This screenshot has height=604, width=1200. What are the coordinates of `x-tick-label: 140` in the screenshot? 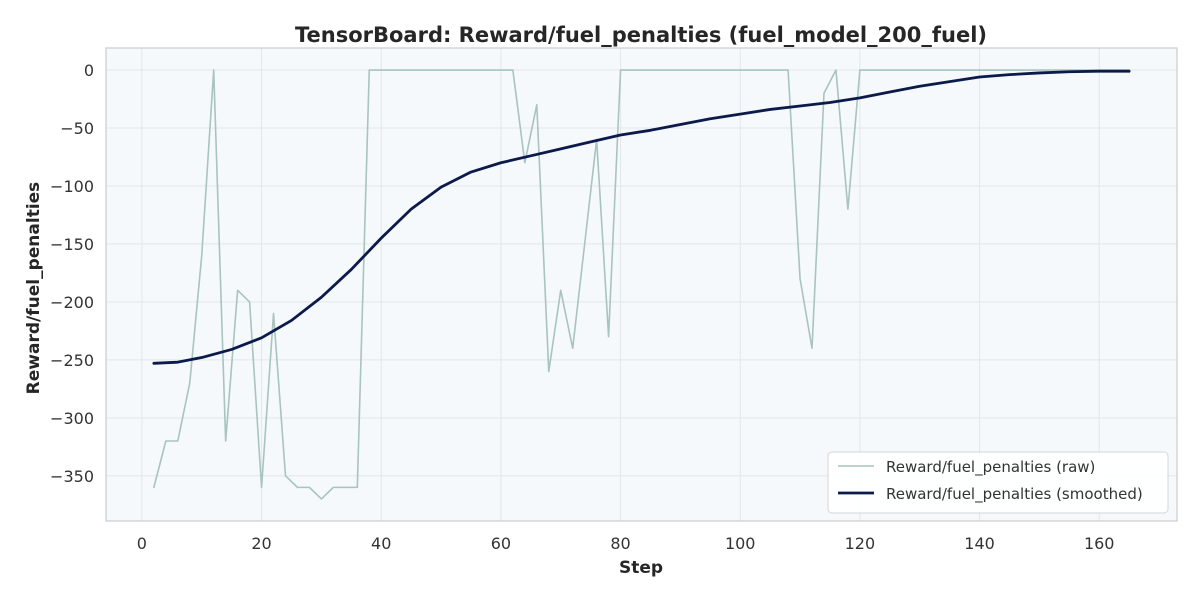 It's located at (979, 543).